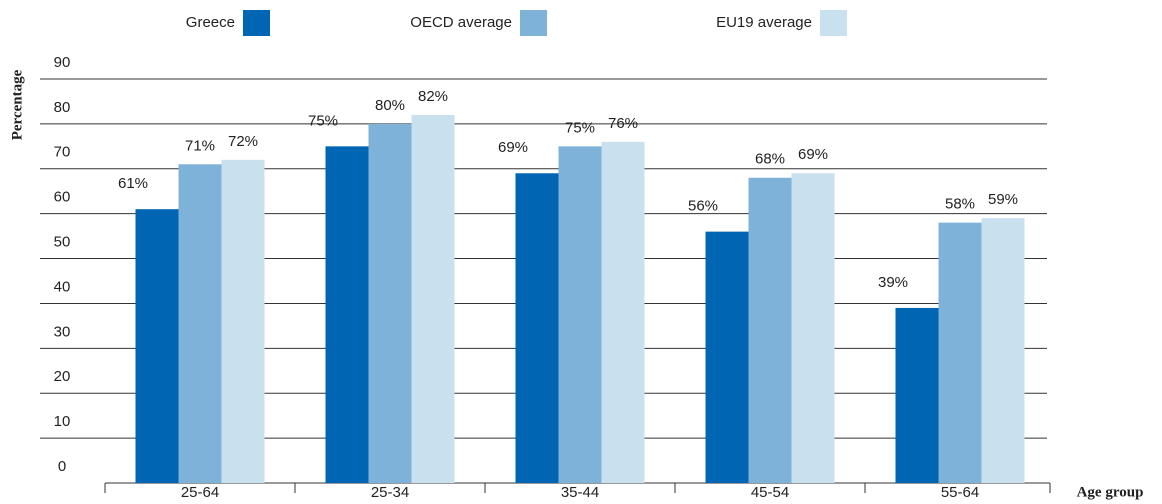 This screenshot has width=1162, height=504. Describe the element at coordinates (893, 282) in the screenshot. I see `value-label: 39%` at that location.